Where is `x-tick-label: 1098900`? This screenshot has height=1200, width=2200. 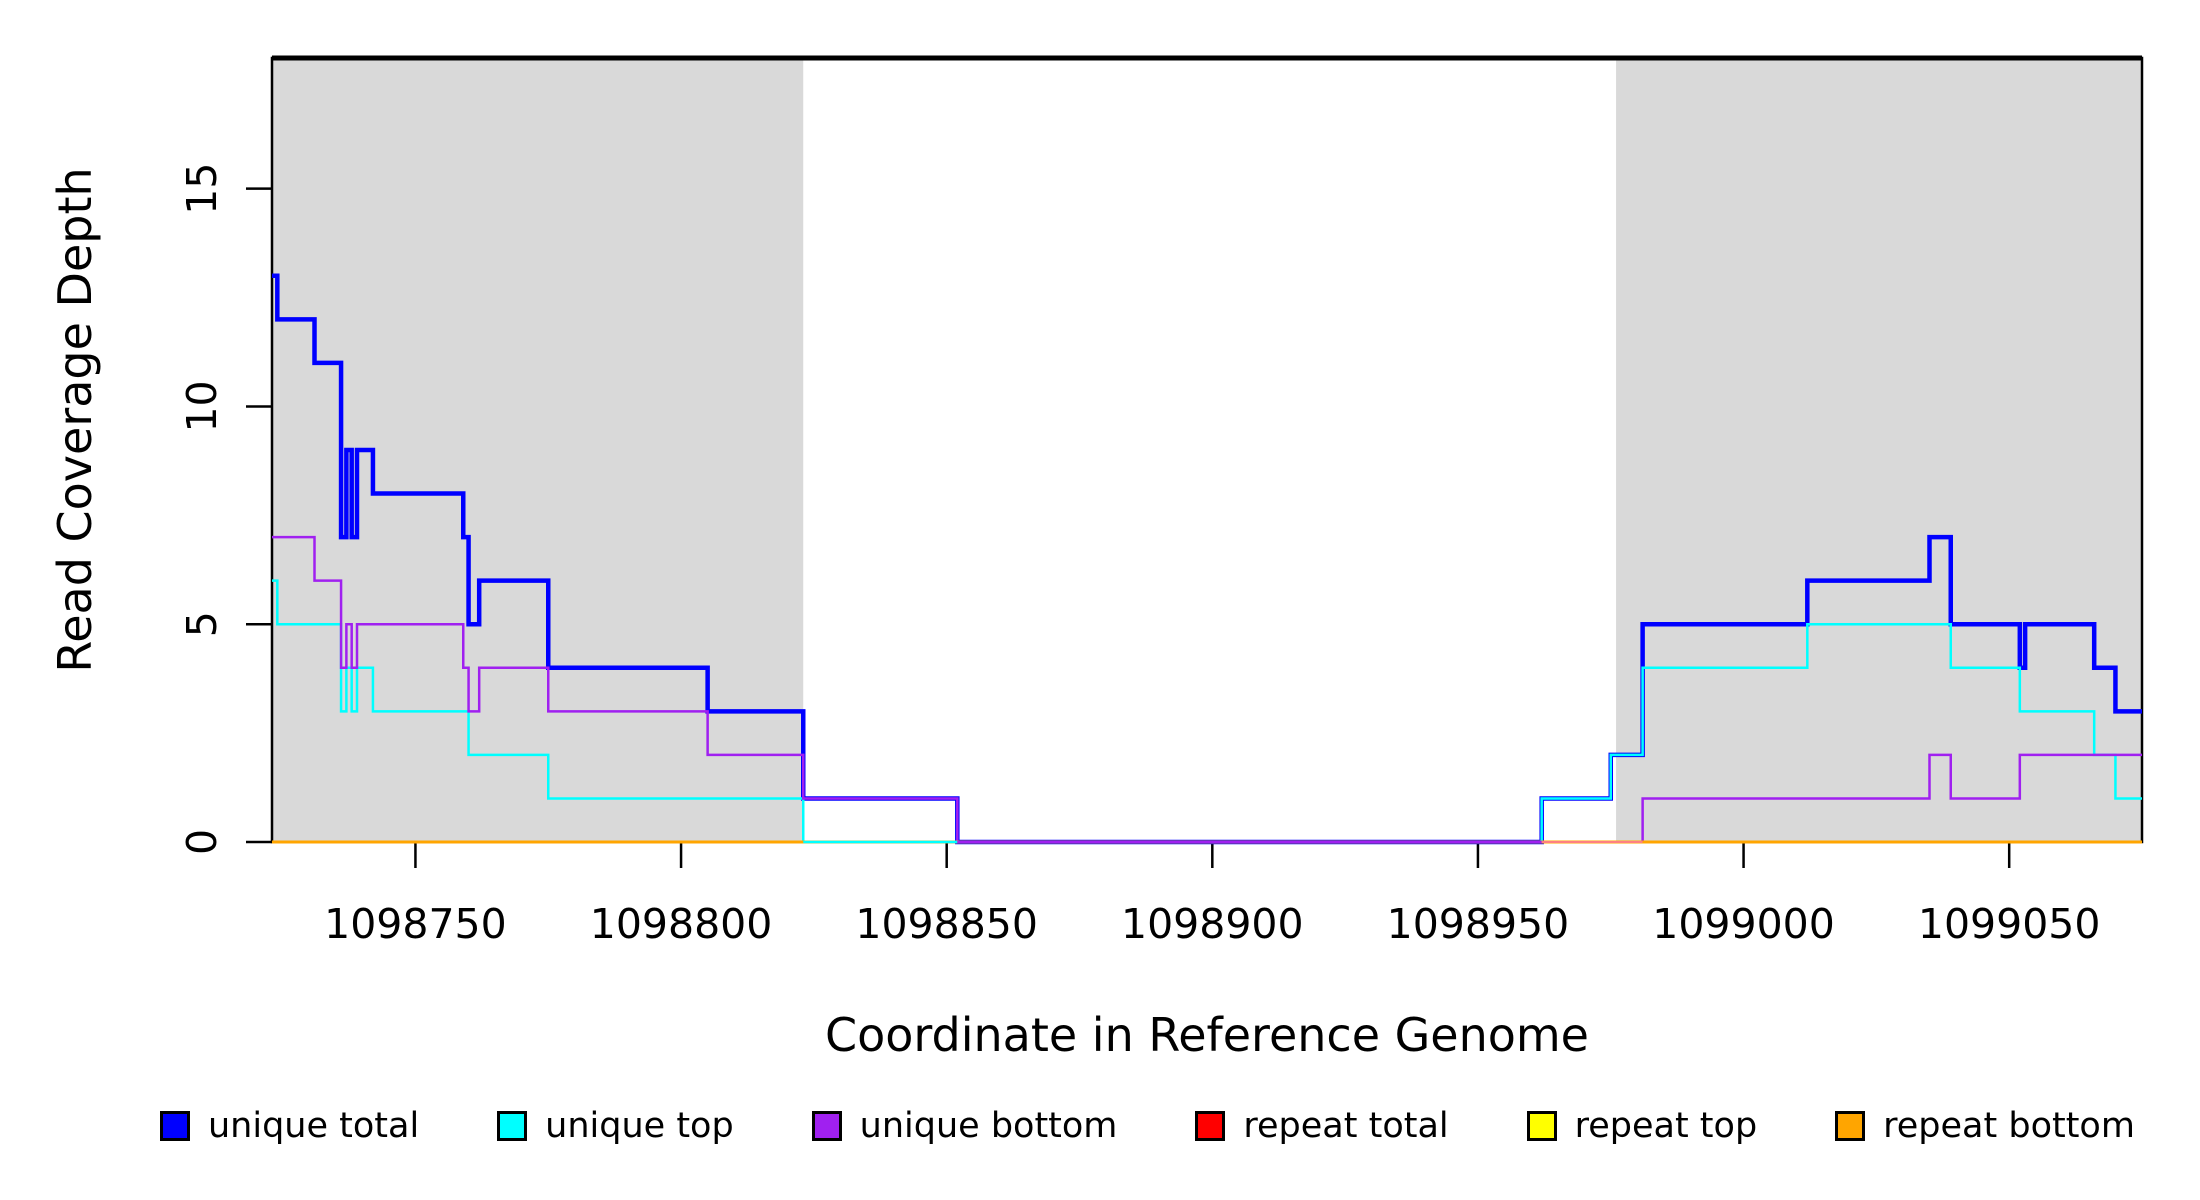
x-tick-label: 1098900 is located at coordinates (1212, 924).